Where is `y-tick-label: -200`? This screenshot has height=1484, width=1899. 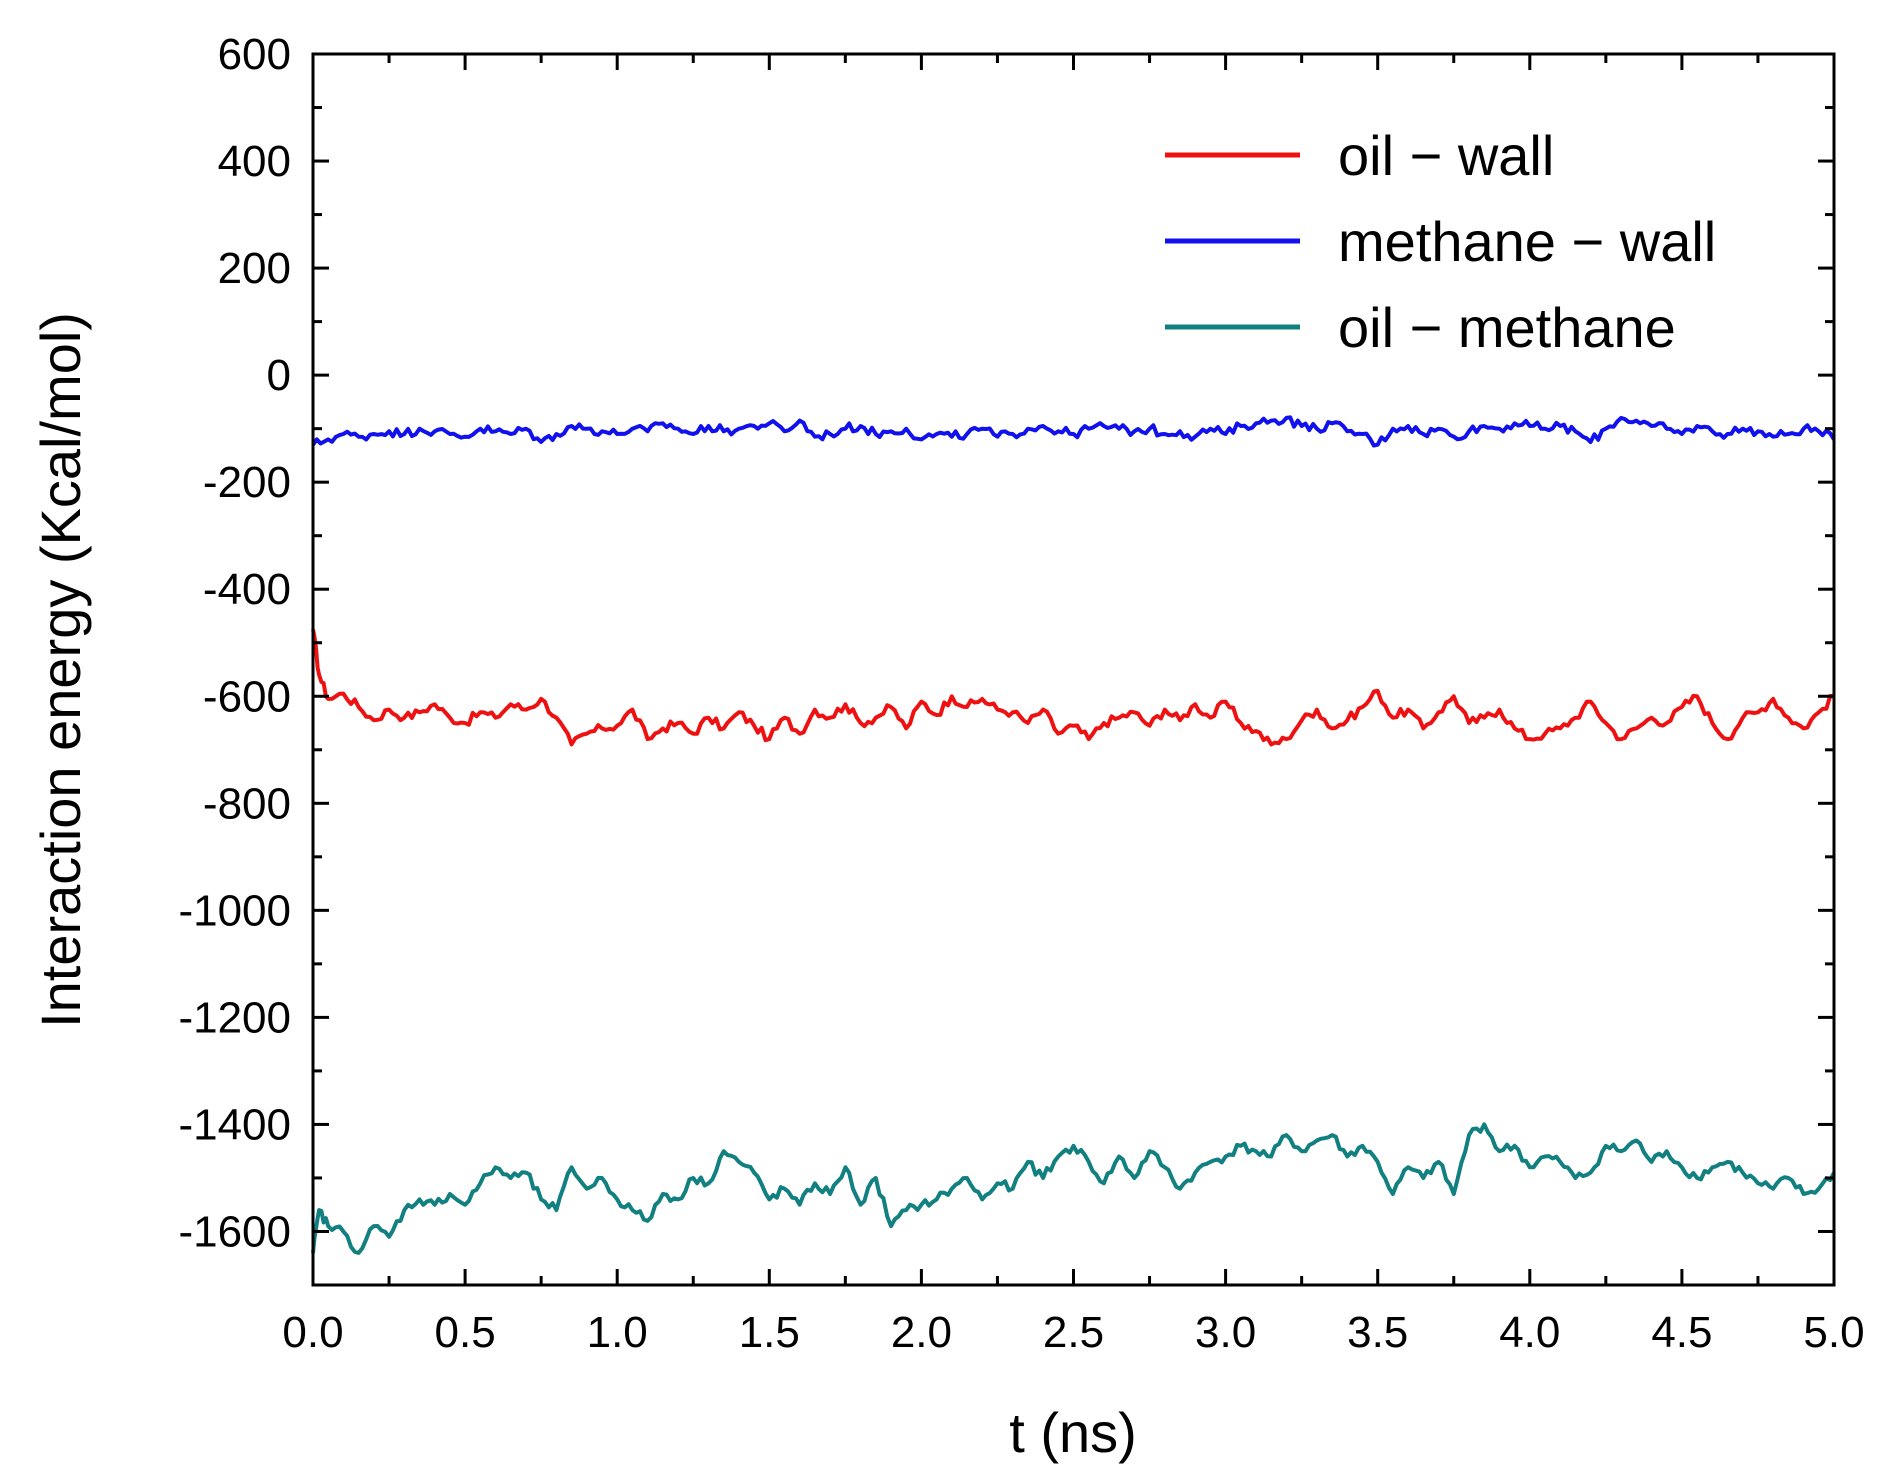
y-tick-label: -200 is located at coordinates (247, 482).